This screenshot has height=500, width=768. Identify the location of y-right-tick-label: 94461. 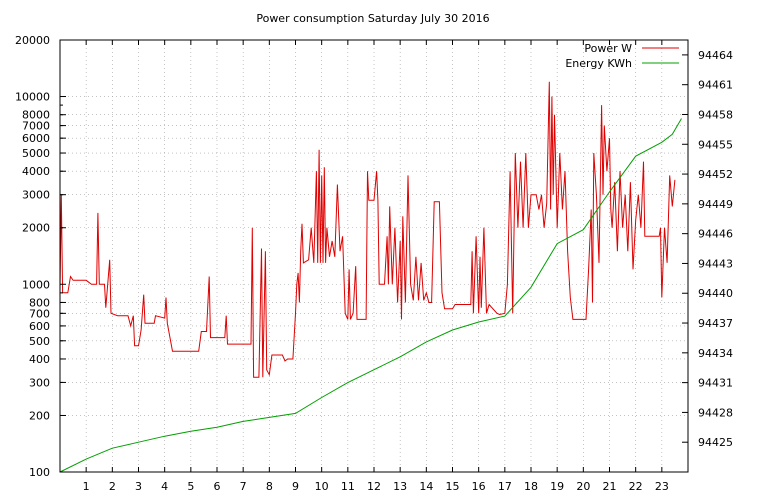
(715, 85).